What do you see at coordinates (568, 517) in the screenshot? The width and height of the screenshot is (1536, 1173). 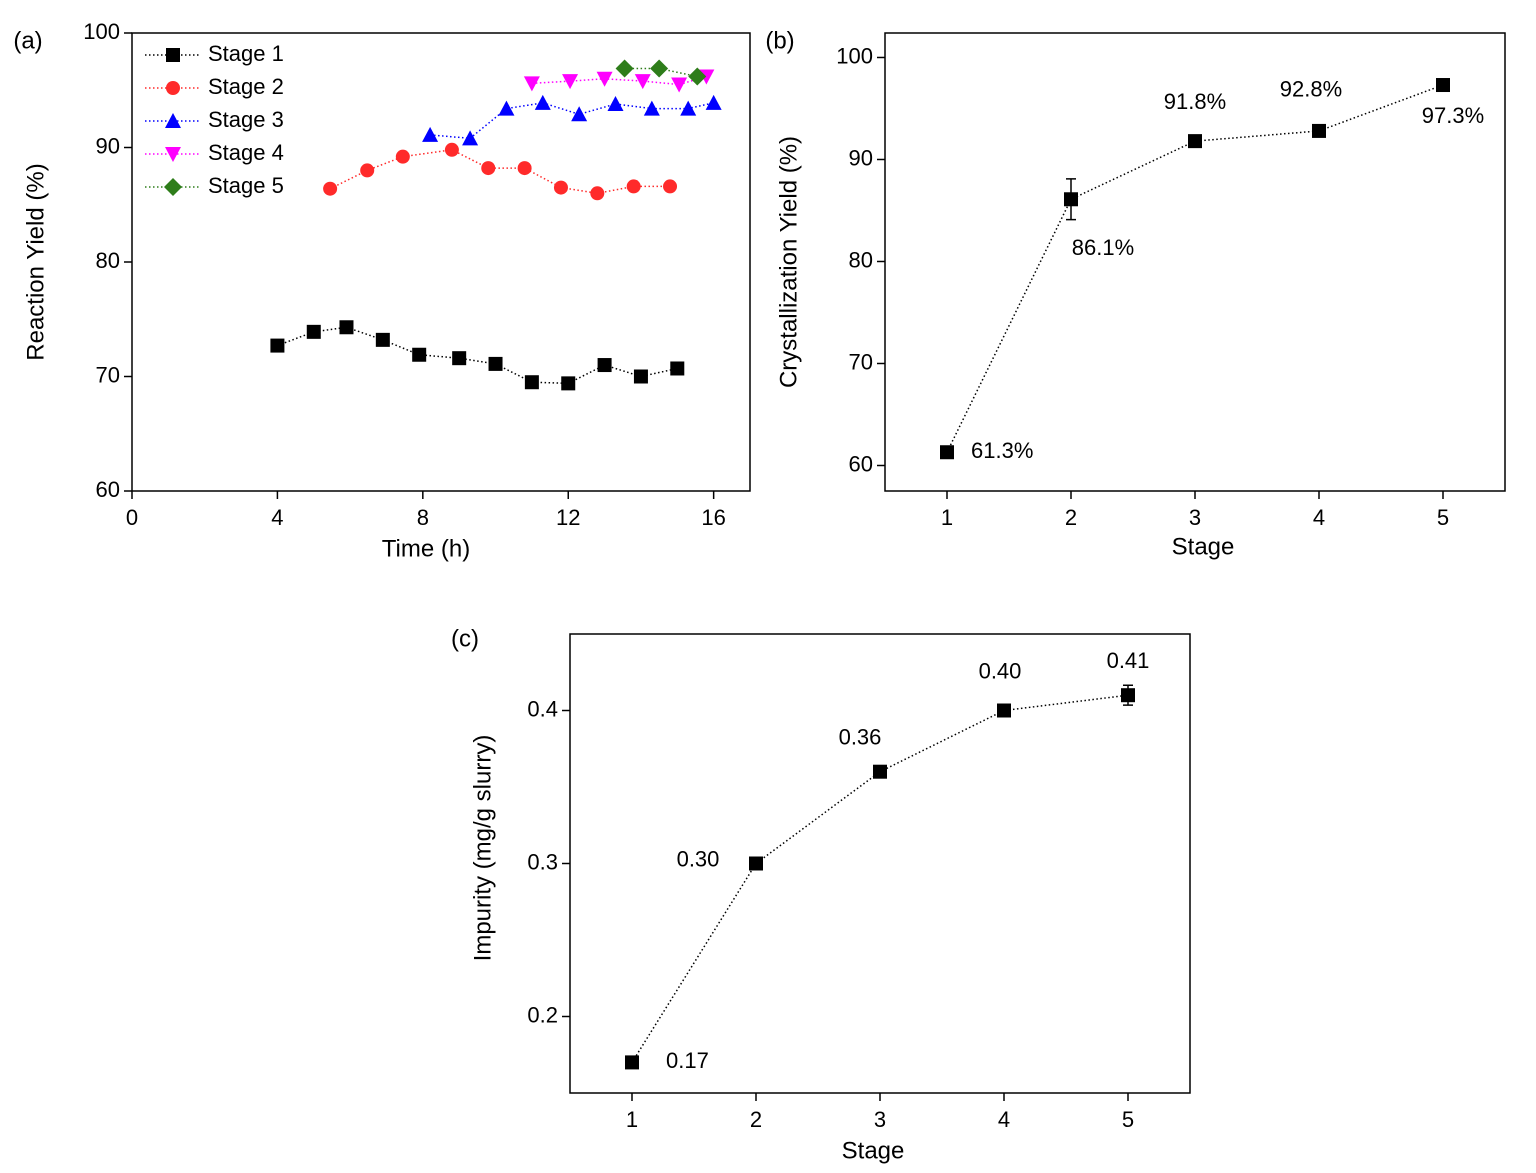 I see `x-tick-label: 12` at bounding box center [568, 517].